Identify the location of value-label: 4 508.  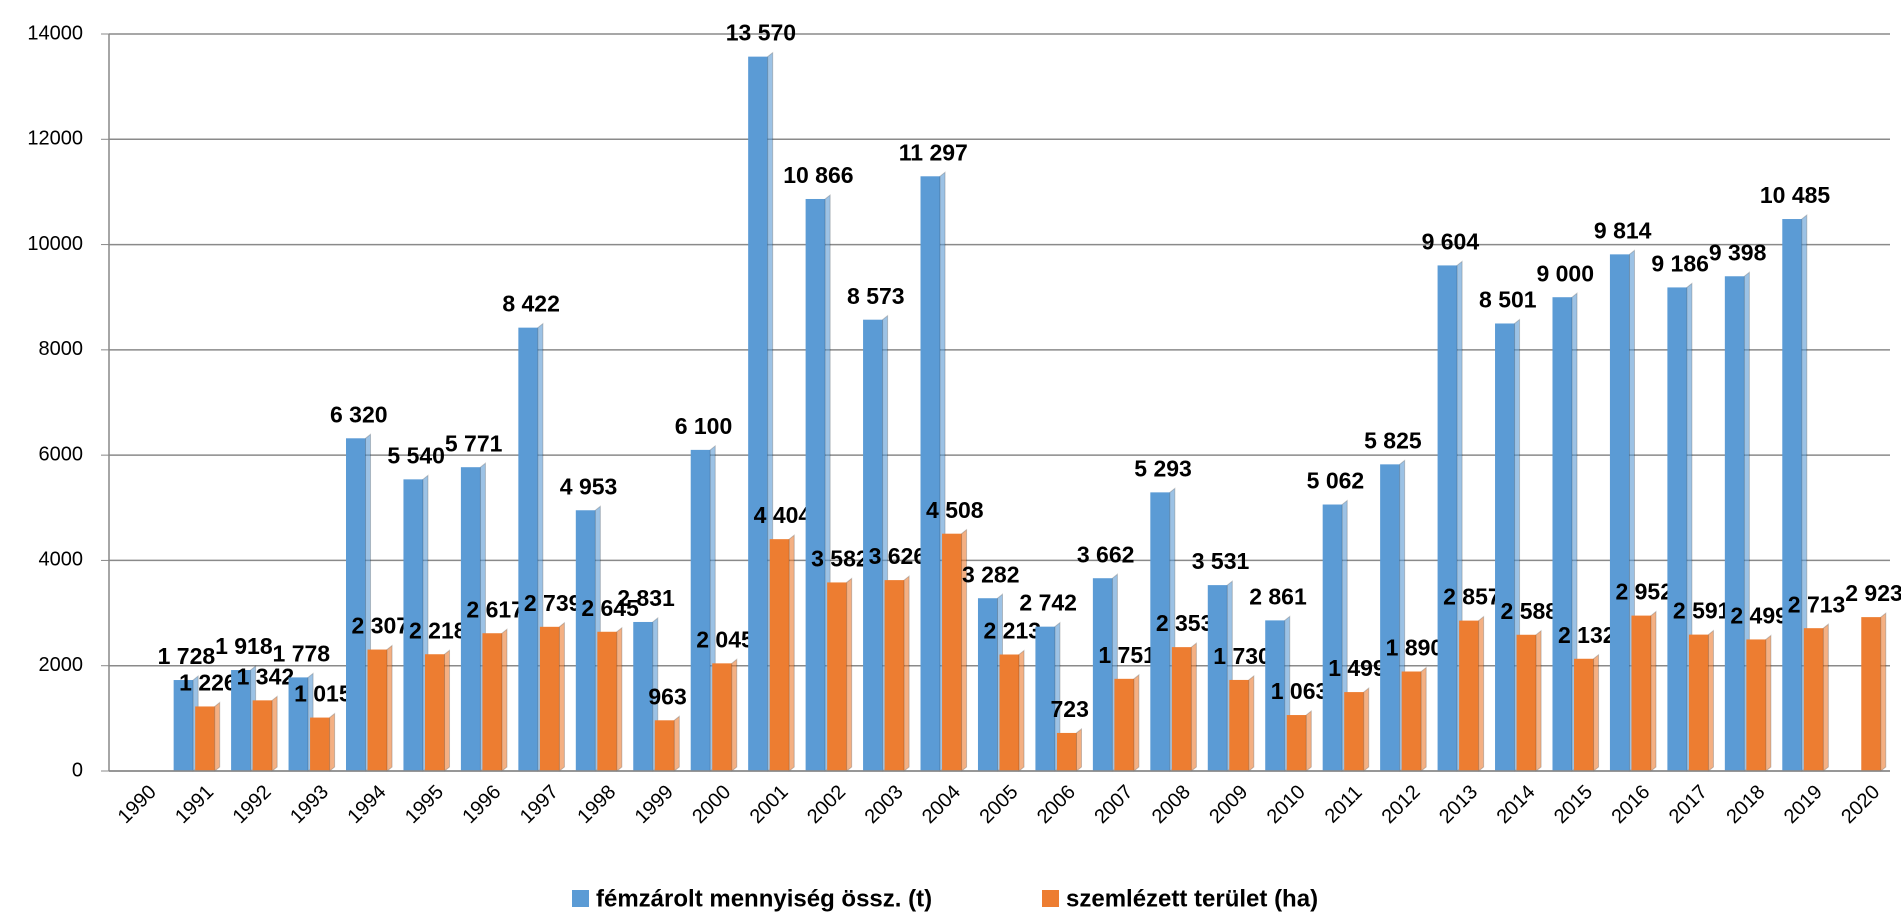
(955, 510).